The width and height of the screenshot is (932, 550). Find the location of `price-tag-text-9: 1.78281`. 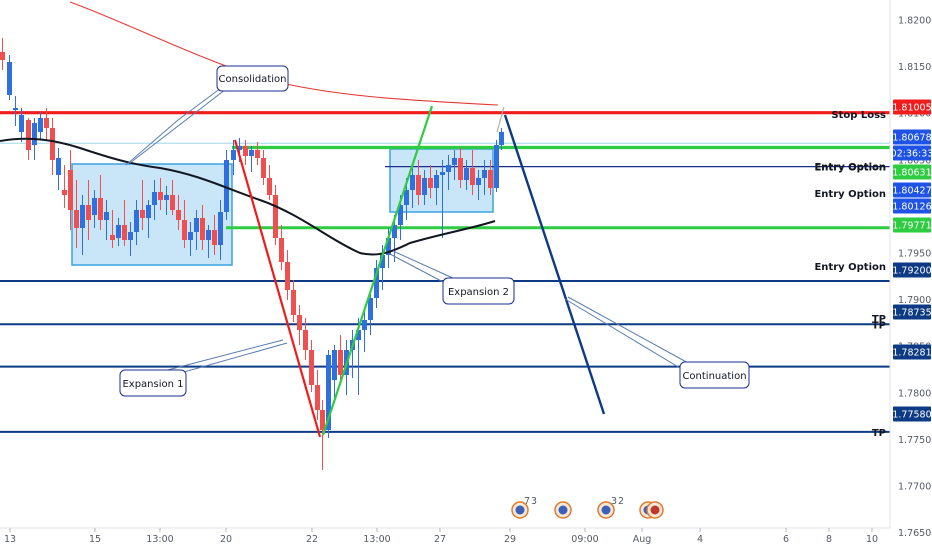

price-tag-text-9: 1.78281 is located at coordinates (911, 353).